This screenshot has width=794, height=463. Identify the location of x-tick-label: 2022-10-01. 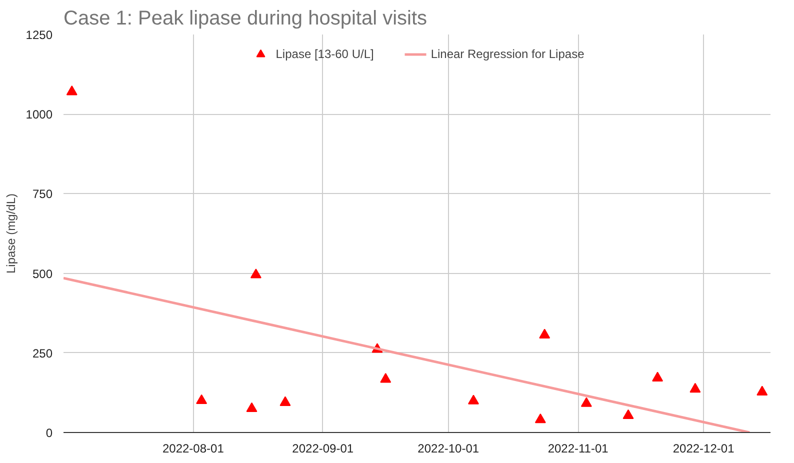
(449, 449).